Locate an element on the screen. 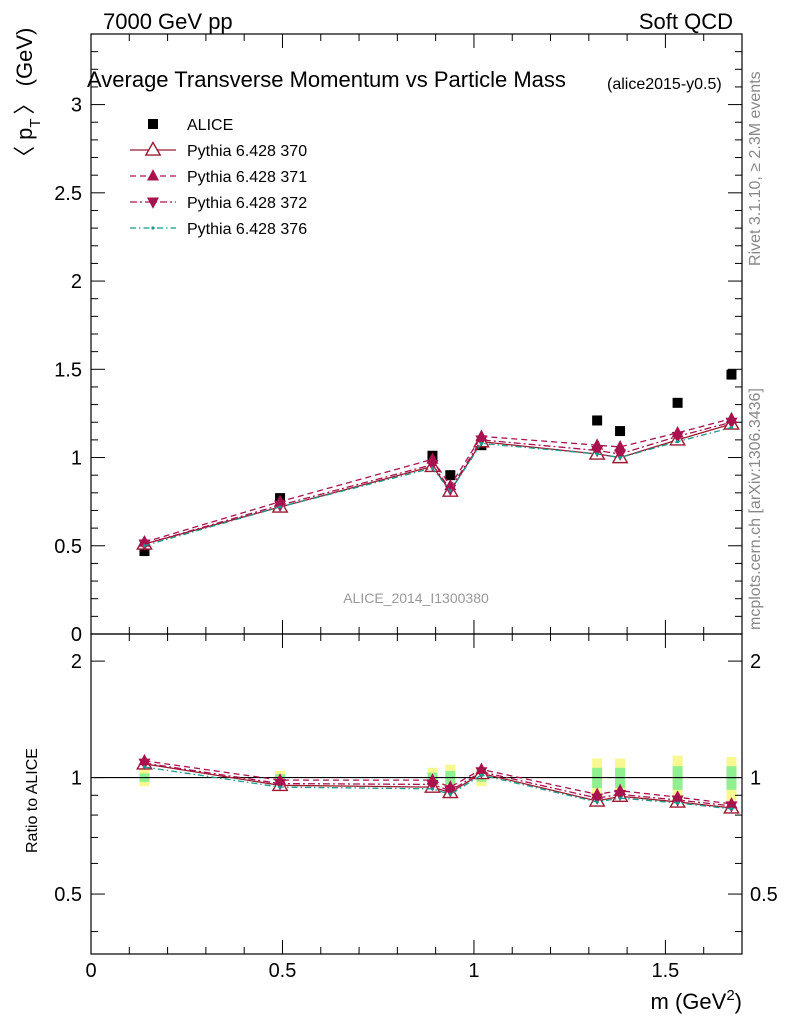  xtick-label: 1 is located at coordinates (473, 971).